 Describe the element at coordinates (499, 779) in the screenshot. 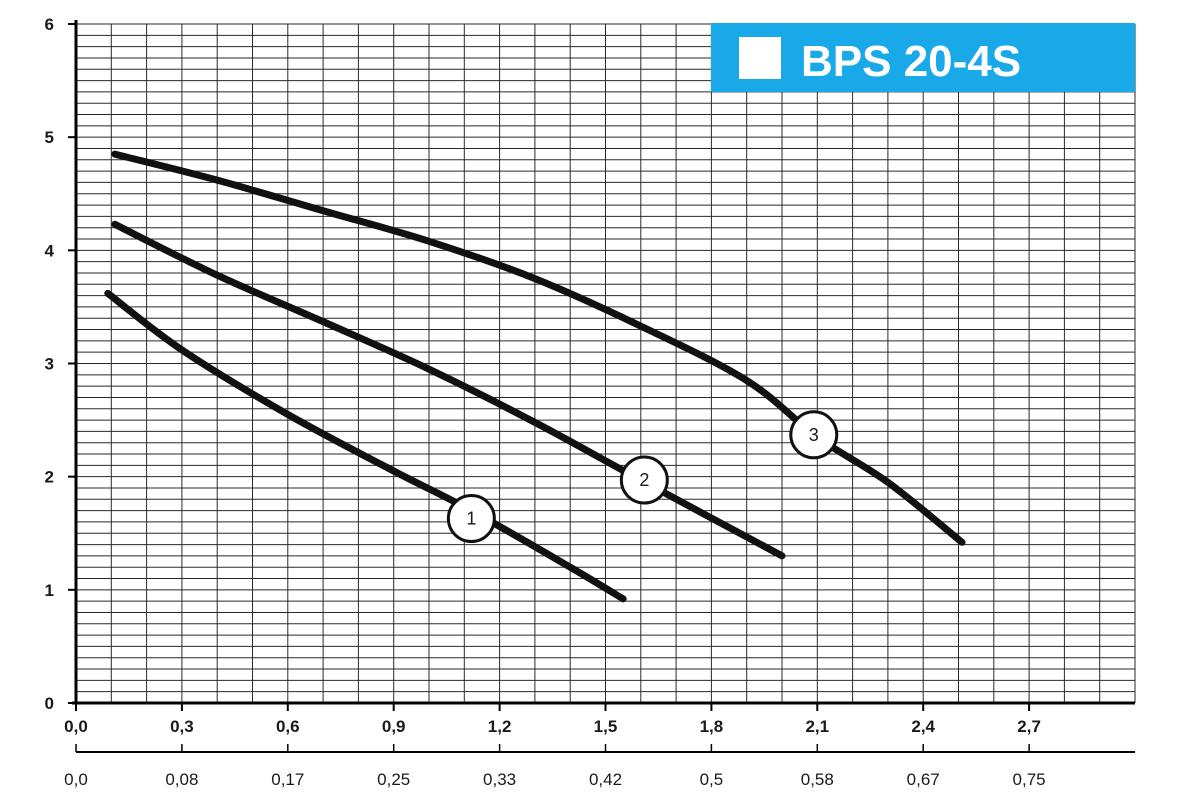

I see `x2-tick-label: 0,33` at that location.